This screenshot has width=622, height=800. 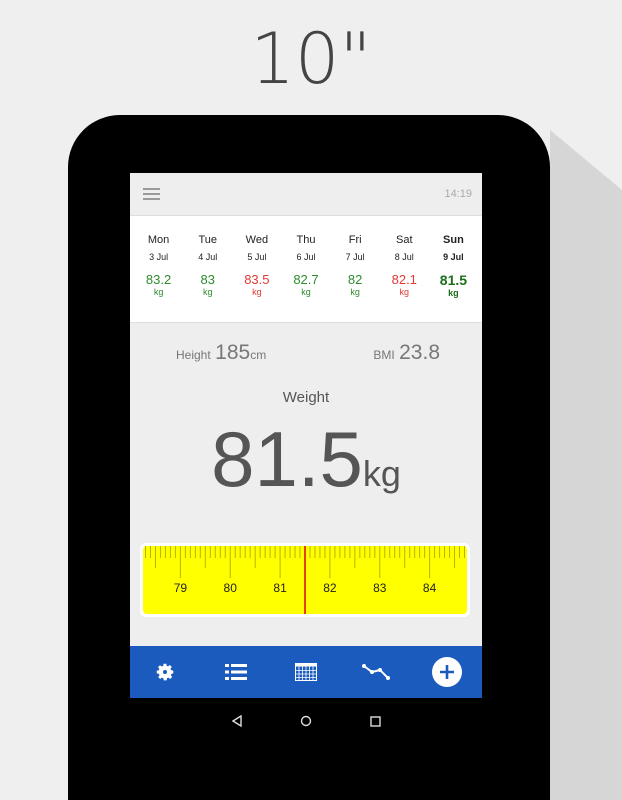 I want to click on list-icon, so click(x=235, y=672).